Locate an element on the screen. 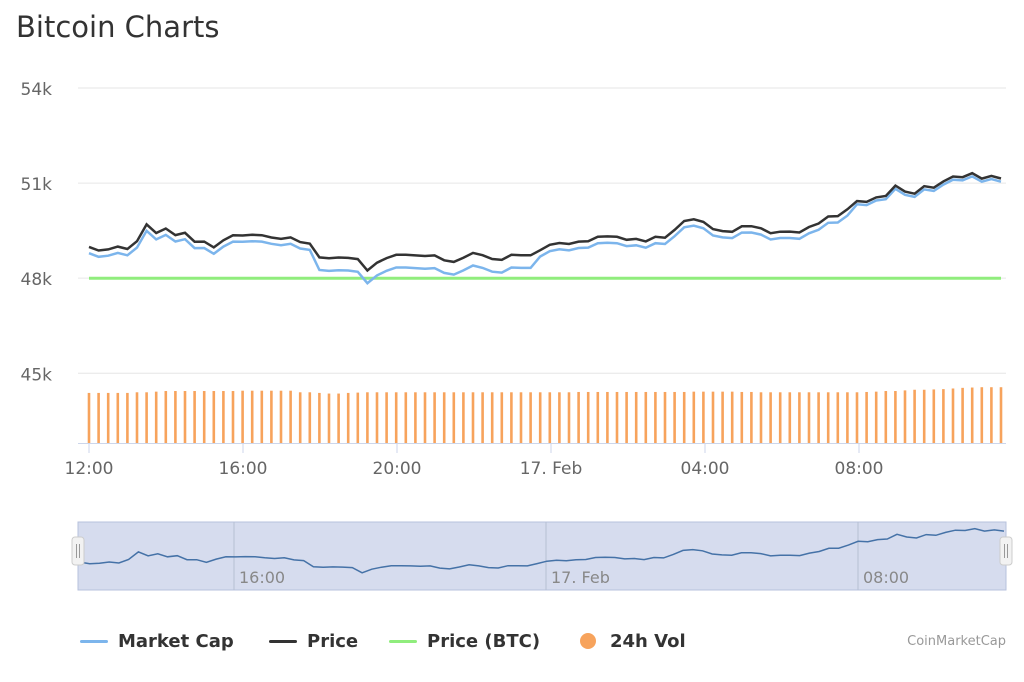 The image size is (1024, 682). navigator-selection is located at coordinates (542, 556).